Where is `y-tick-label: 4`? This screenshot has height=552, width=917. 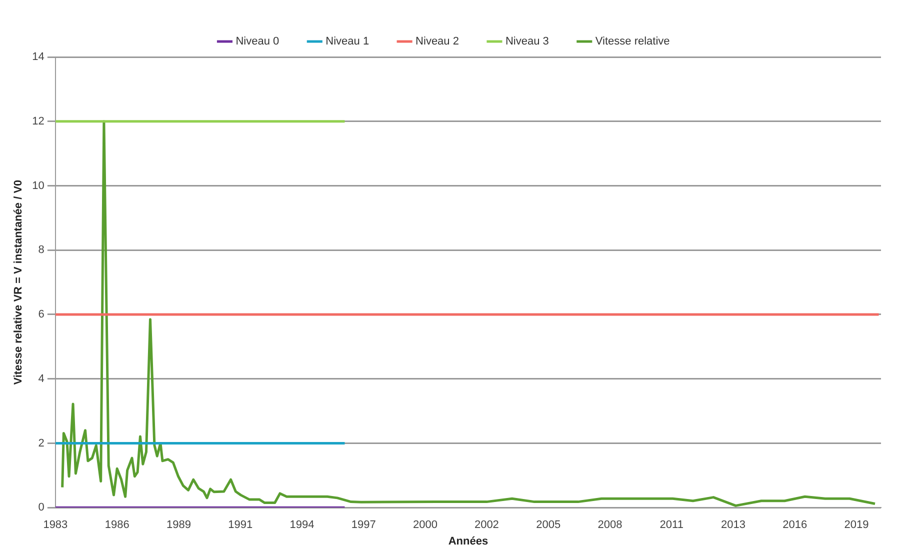 y-tick-label: 4 is located at coordinates (41, 378).